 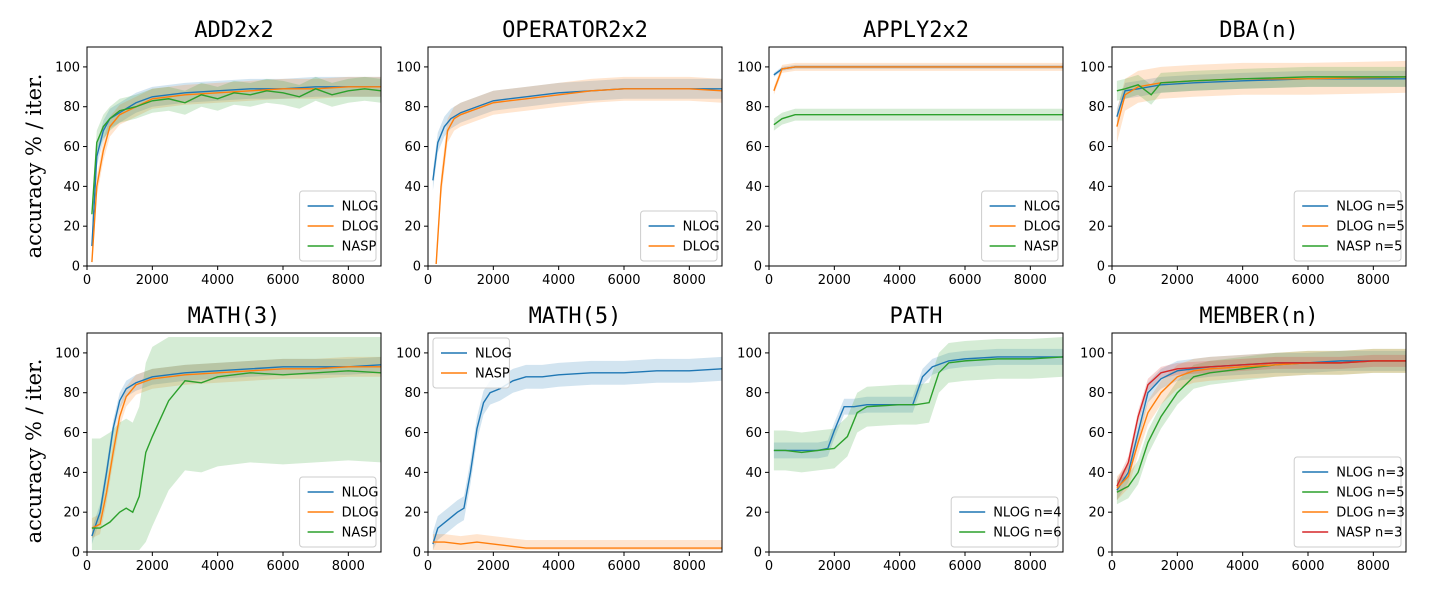 I want to click on row2-y-axis-label: accuracy % / iter., so click(x=34, y=451).